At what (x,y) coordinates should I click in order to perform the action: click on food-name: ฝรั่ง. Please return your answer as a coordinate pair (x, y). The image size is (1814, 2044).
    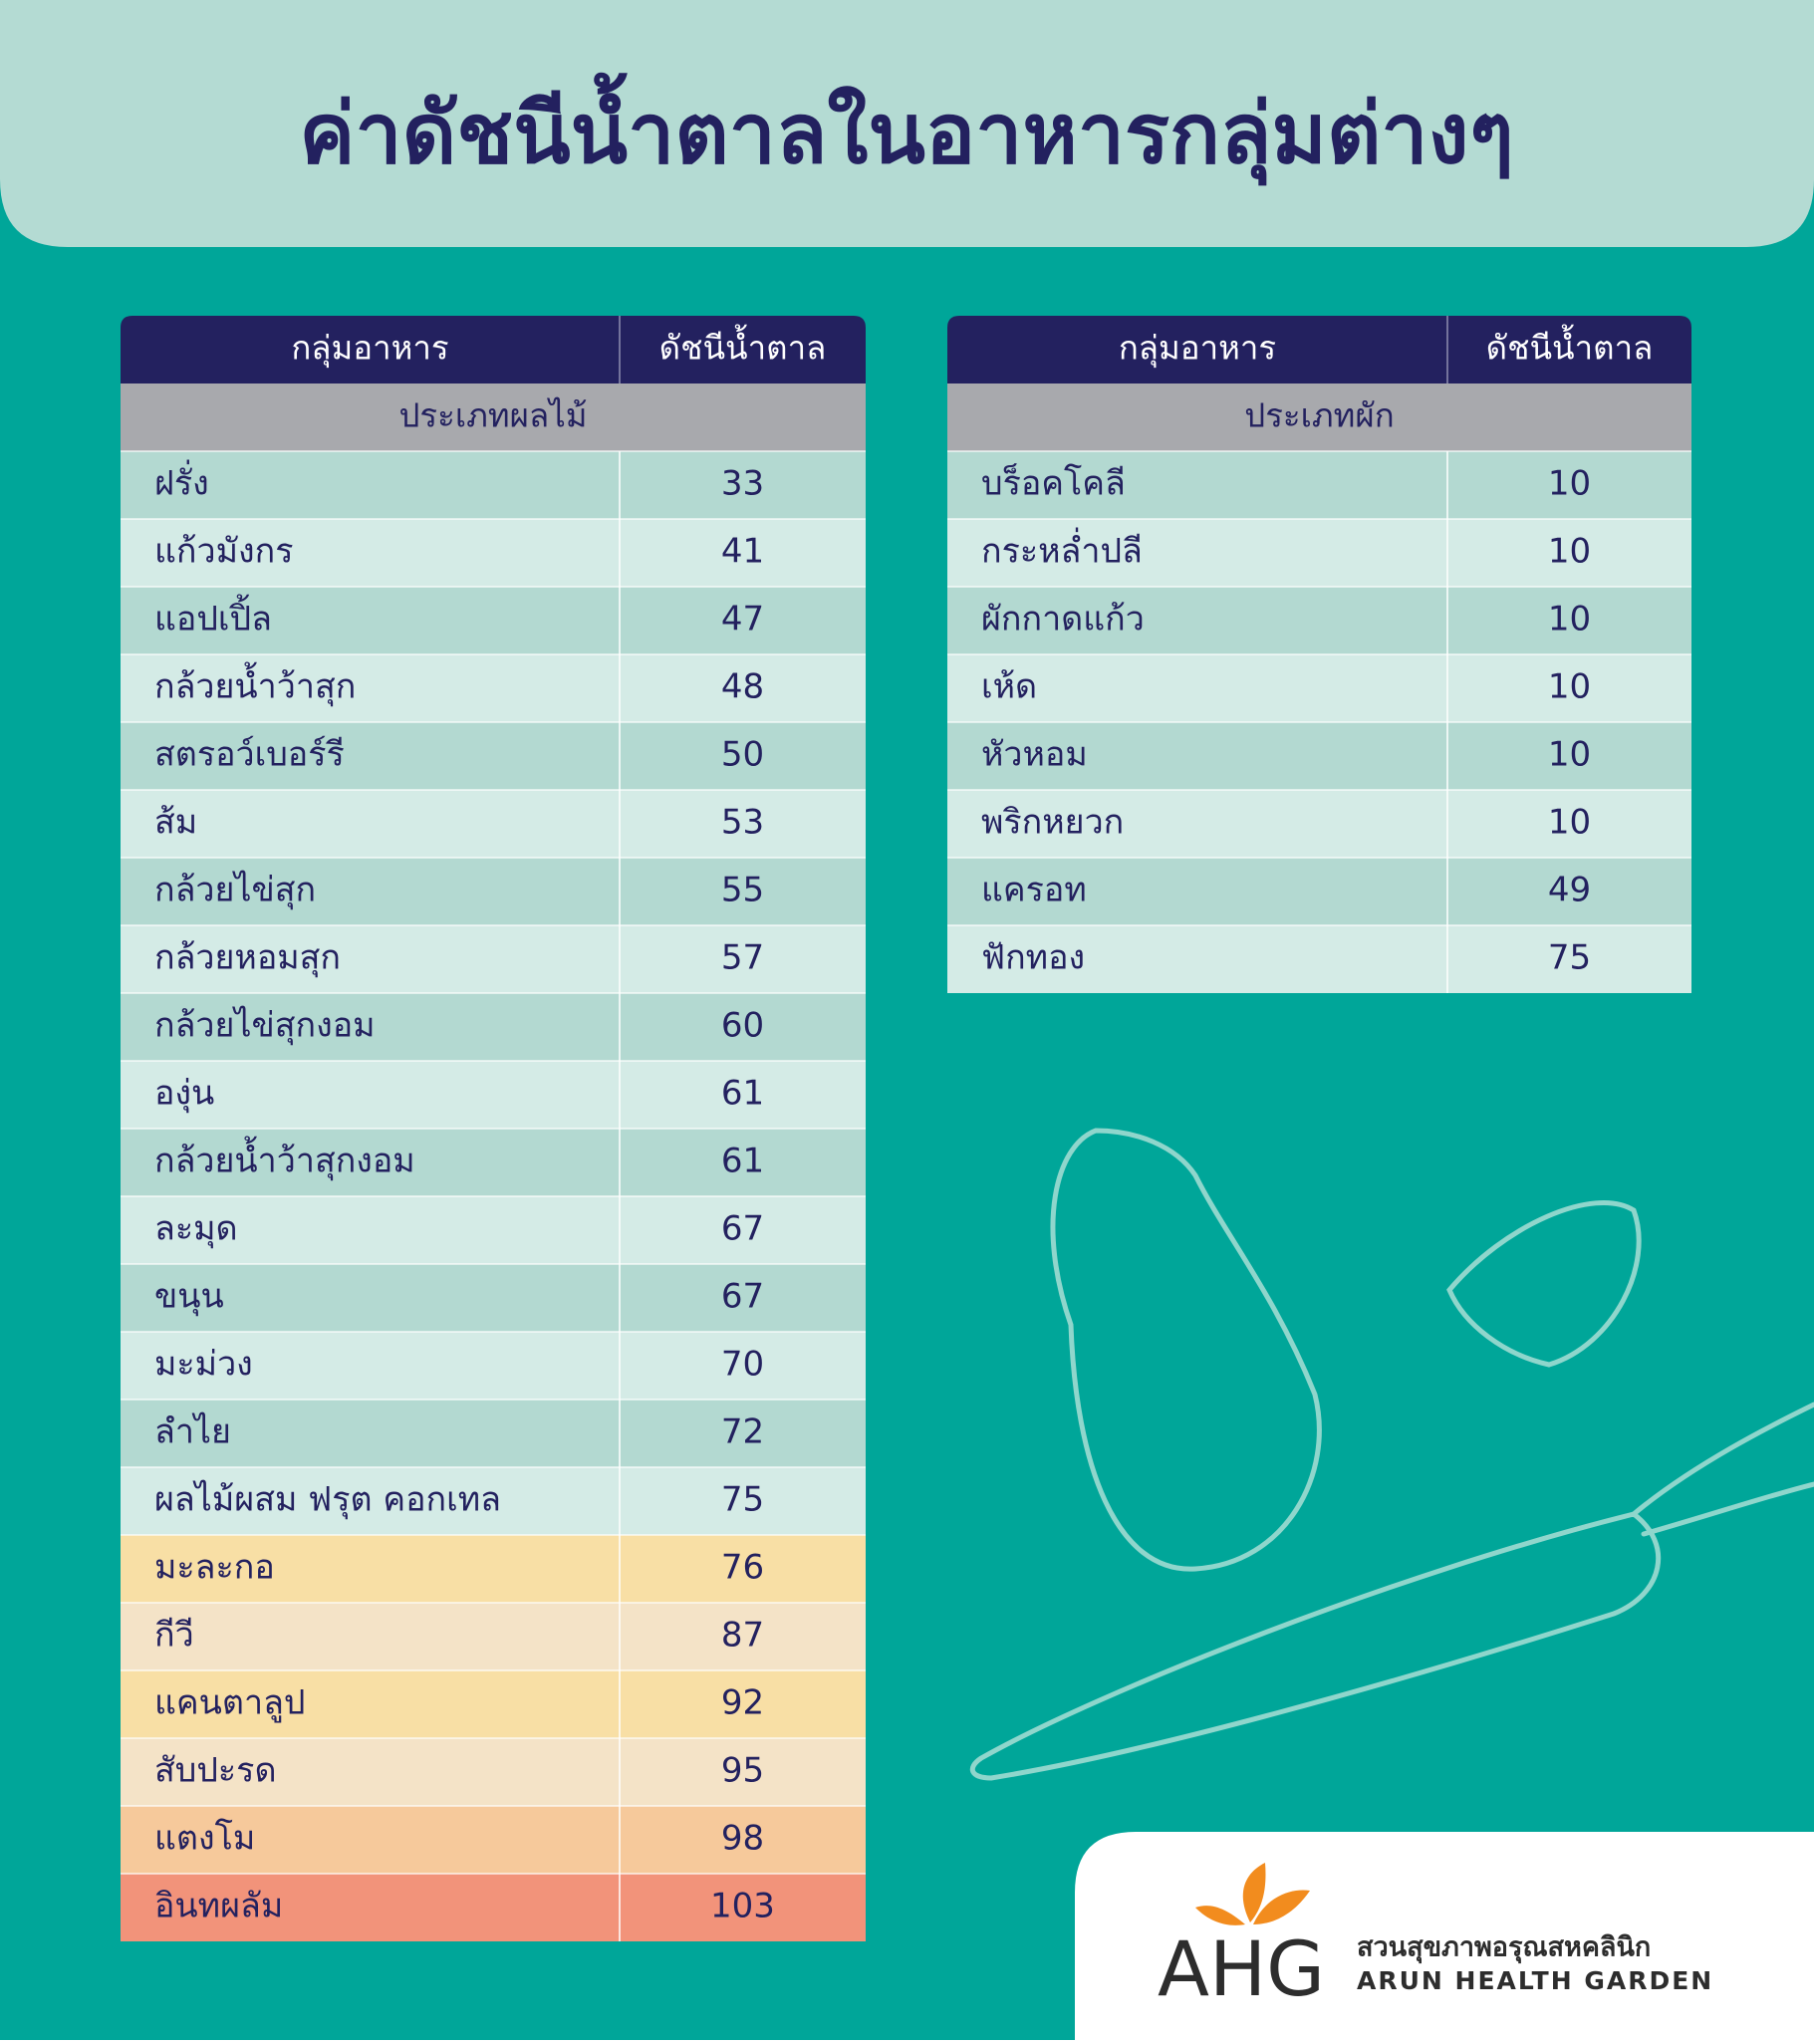
    Looking at the image, I should click on (181, 482).